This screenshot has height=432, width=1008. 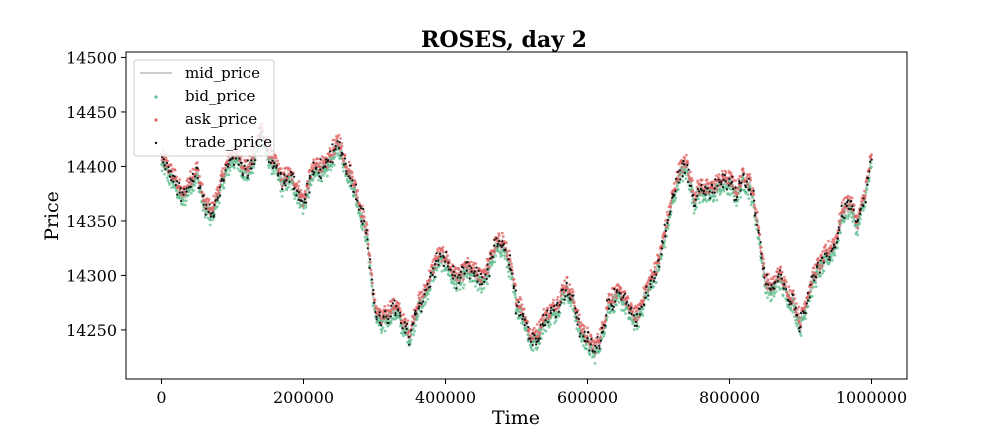 I want to click on legend-mid-price-label: mid_price, so click(x=222, y=73).